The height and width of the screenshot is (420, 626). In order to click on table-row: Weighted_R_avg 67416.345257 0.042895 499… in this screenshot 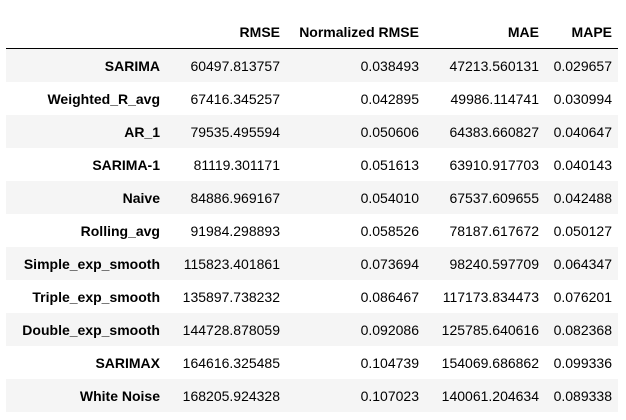, I will do `click(312, 98)`.